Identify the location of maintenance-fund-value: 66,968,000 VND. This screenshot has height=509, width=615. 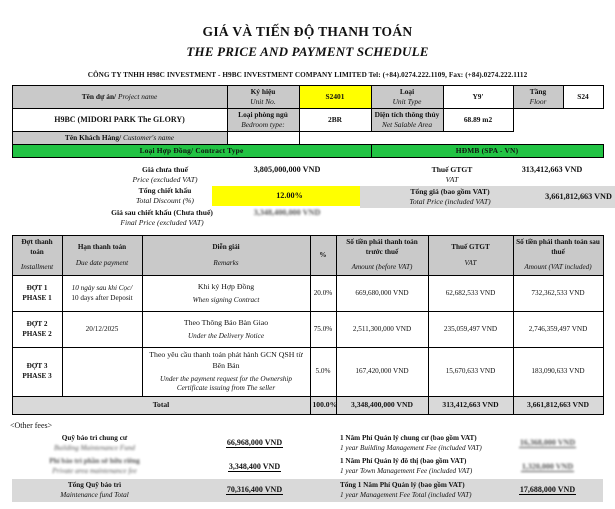
(254, 443).